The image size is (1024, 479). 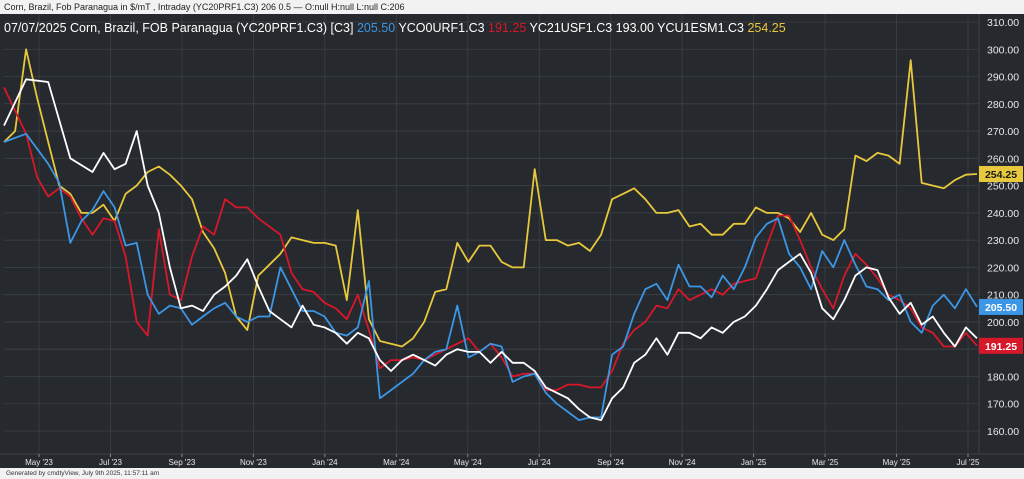 What do you see at coordinates (1003, 23) in the screenshot?
I see `y-tick-label: 310.00` at bounding box center [1003, 23].